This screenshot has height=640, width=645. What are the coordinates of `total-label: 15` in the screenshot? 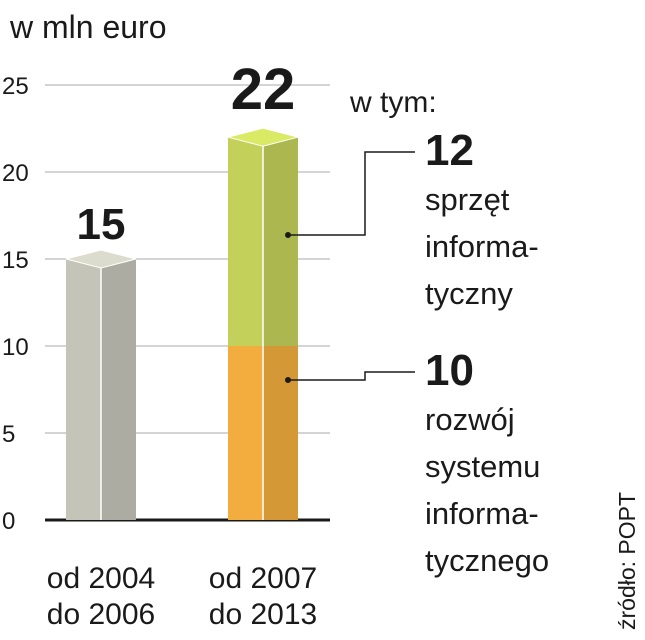 It's located at (101, 224).